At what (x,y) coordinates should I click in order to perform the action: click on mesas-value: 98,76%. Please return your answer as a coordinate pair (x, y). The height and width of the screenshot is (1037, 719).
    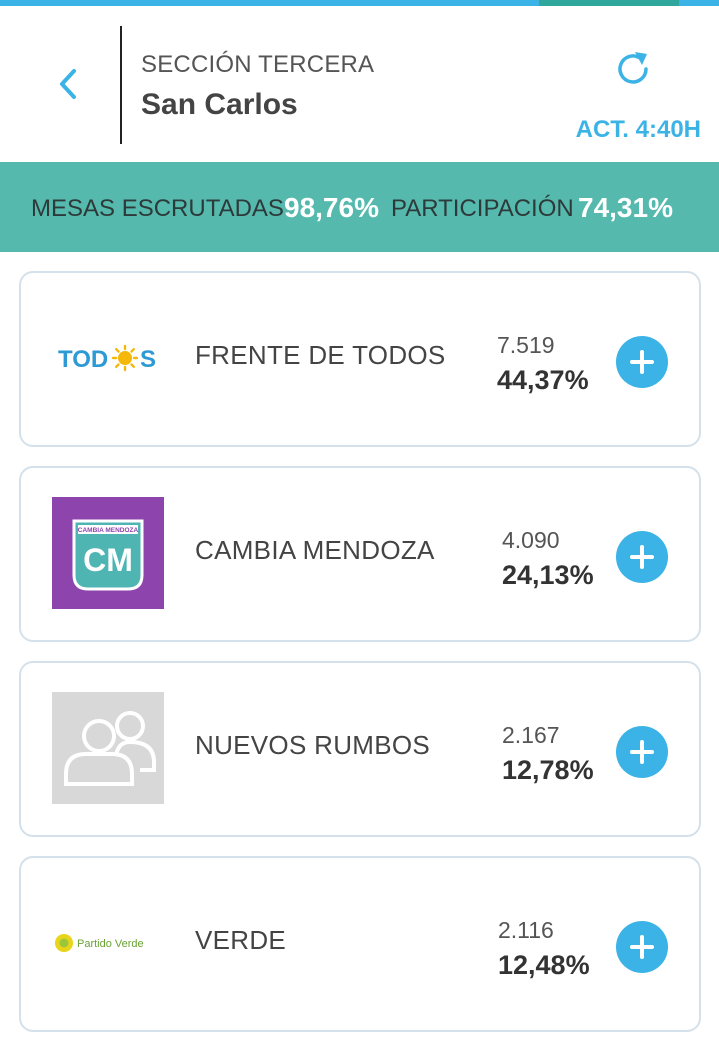
    Looking at the image, I should click on (331, 207).